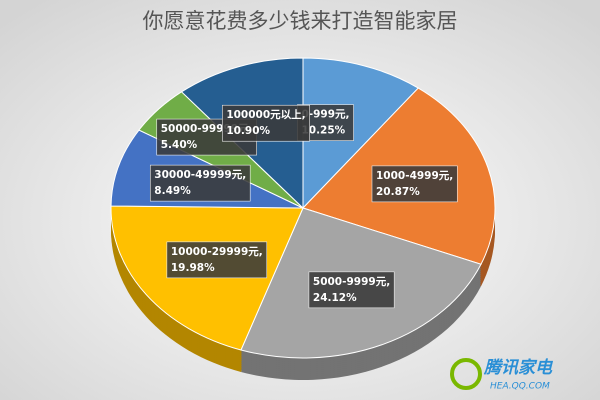 The width and height of the screenshot is (600, 400). I want to click on data-label: 100000元以上, 10.90%, so click(266, 123).